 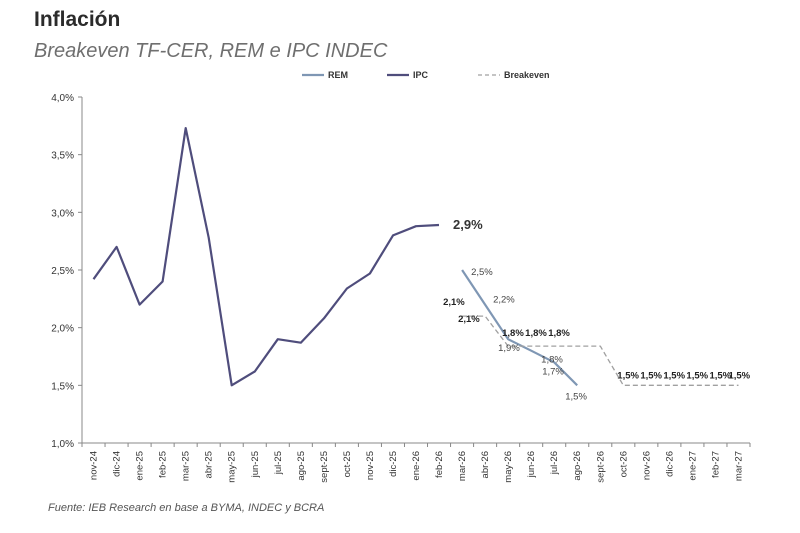 I want to click on series-line-rem, so click(x=519, y=328).